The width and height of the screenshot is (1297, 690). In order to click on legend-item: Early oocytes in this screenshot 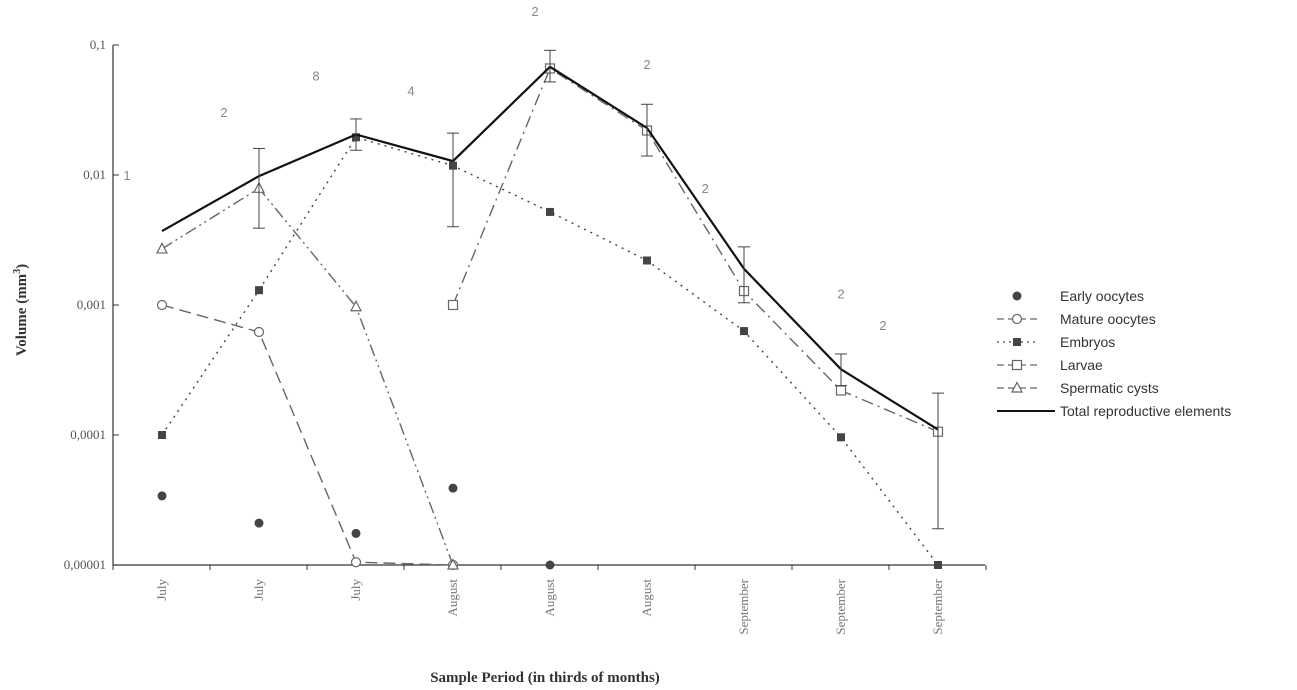, I will do `click(1078, 296)`.